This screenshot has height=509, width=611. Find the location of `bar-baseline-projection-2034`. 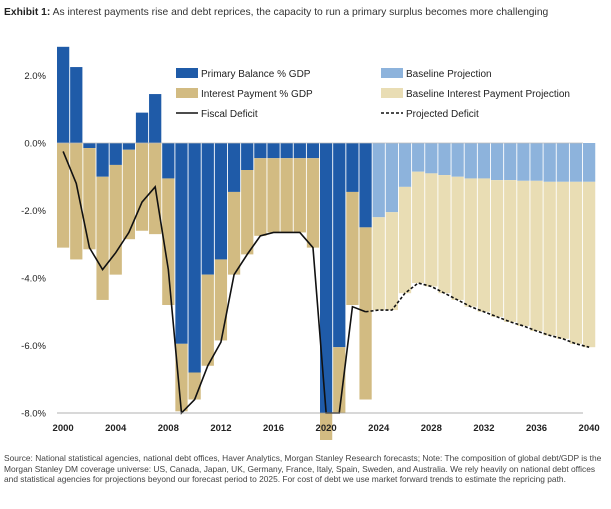

bar-baseline-projection-2034 is located at coordinates (510, 162).